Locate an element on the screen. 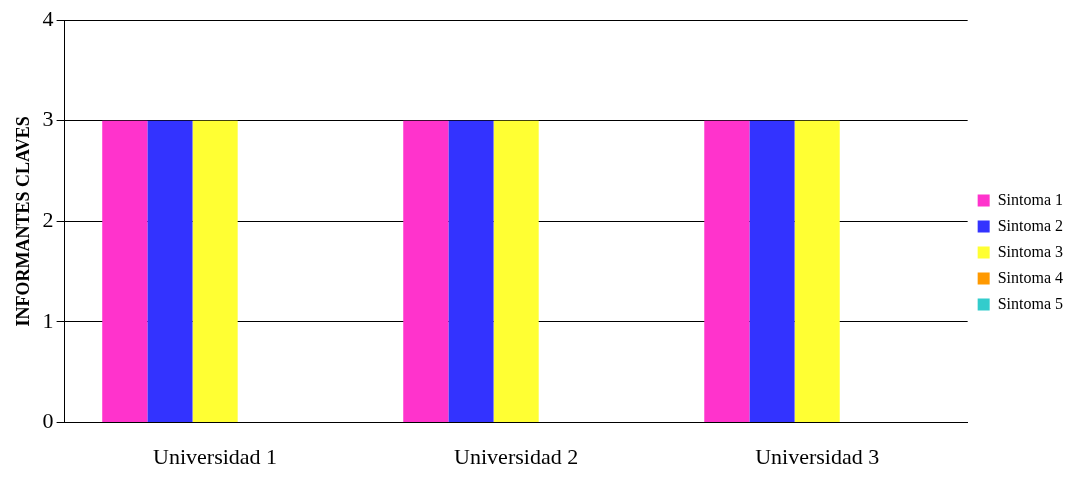  y-axis-title: INFORMANTES CLAVES is located at coordinates (23, 221).